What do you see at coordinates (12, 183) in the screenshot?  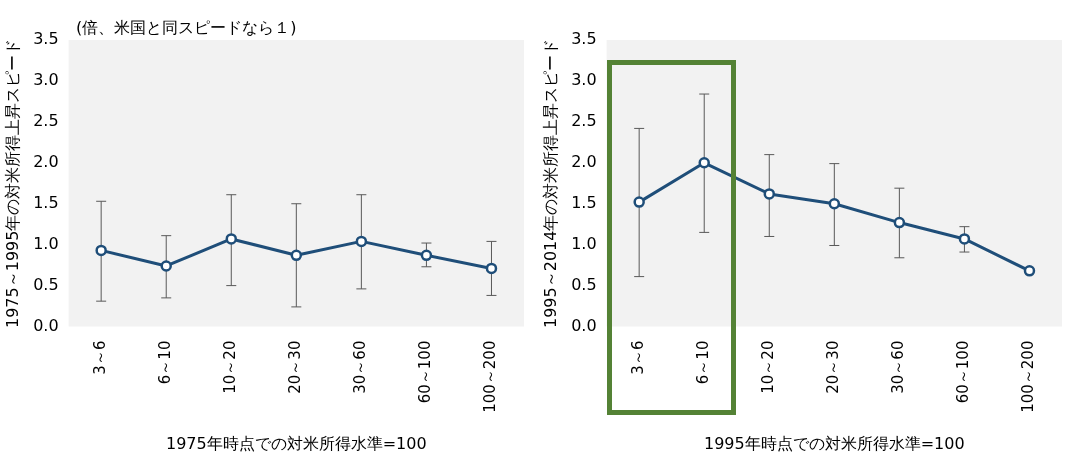 I see `y-axis-title: 1975～1995年の対米所得上昇スピード` at bounding box center [12, 183].